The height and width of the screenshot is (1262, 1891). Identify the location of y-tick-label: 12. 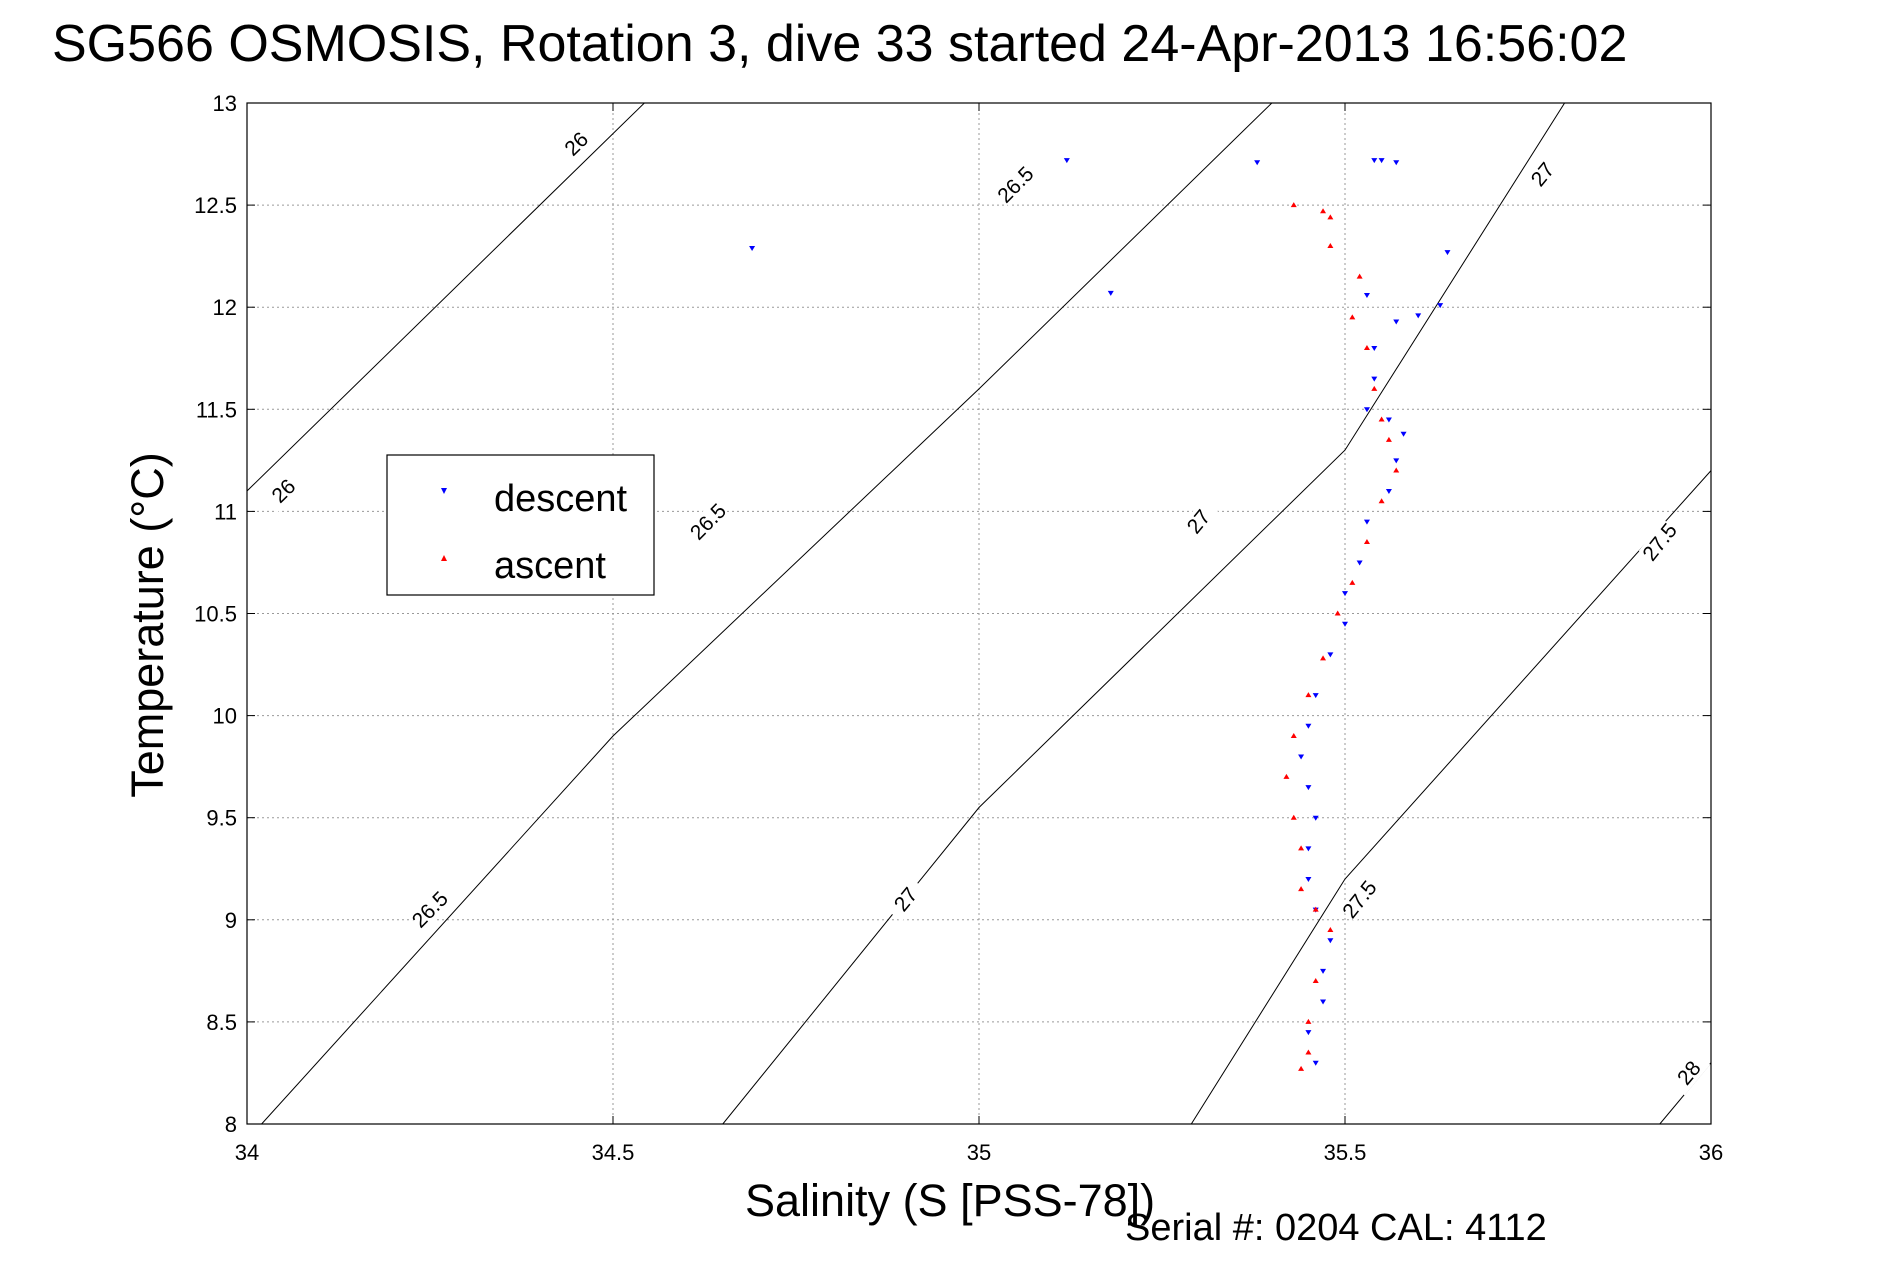
(225, 307).